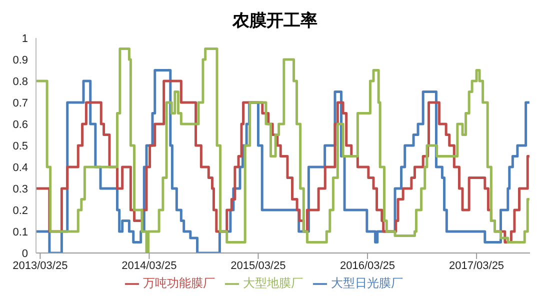 Image resolution: width=550 pixels, height=300 pixels. What do you see at coordinates (273, 283) in the screenshot?
I see `legend-label: 大型地膜厂` at bounding box center [273, 283].